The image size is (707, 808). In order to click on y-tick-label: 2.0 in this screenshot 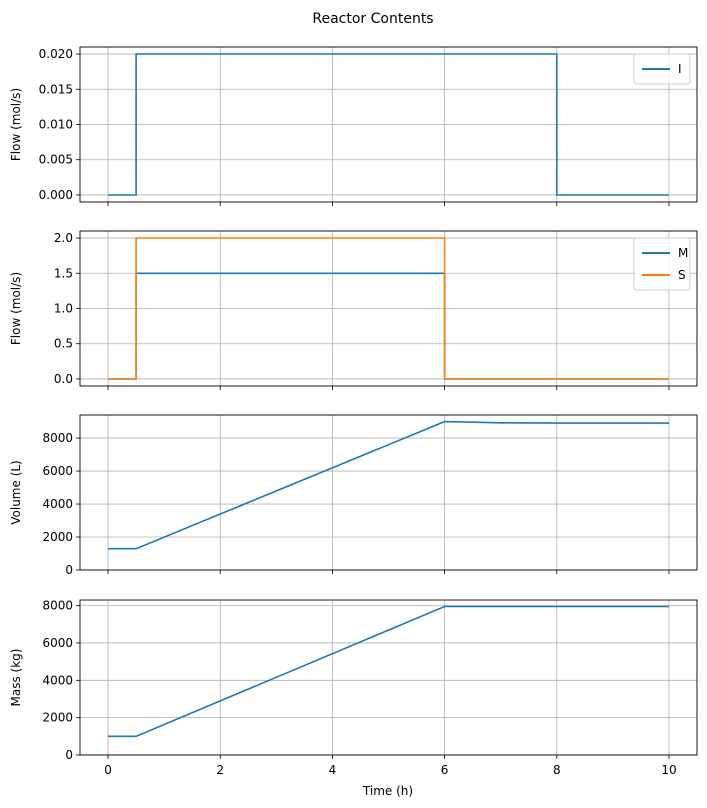, I will do `click(63, 238)`.